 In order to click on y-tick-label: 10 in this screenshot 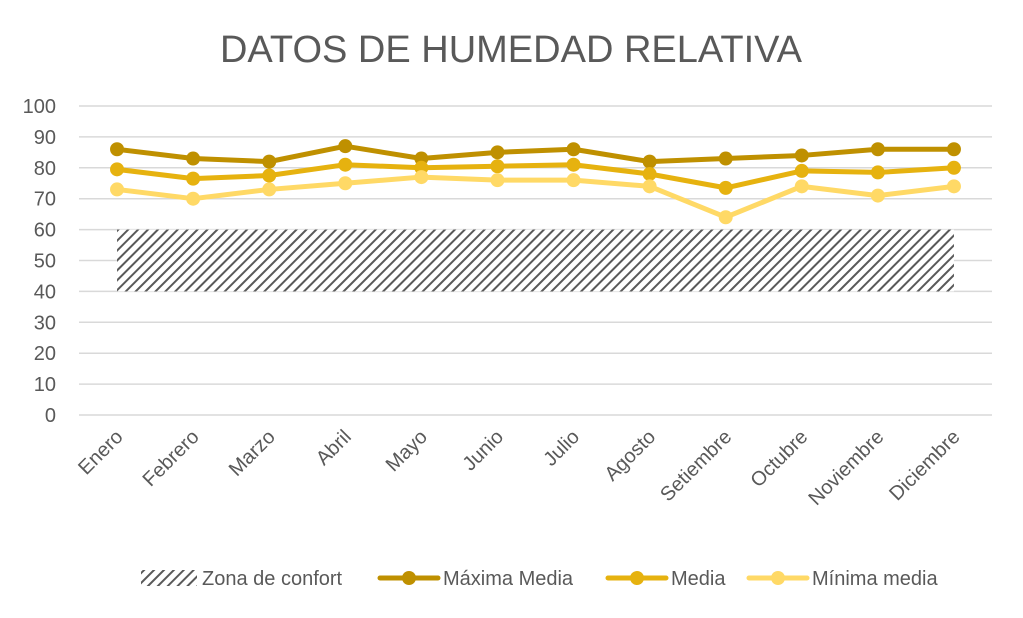, I will do `click(45, 385)`.